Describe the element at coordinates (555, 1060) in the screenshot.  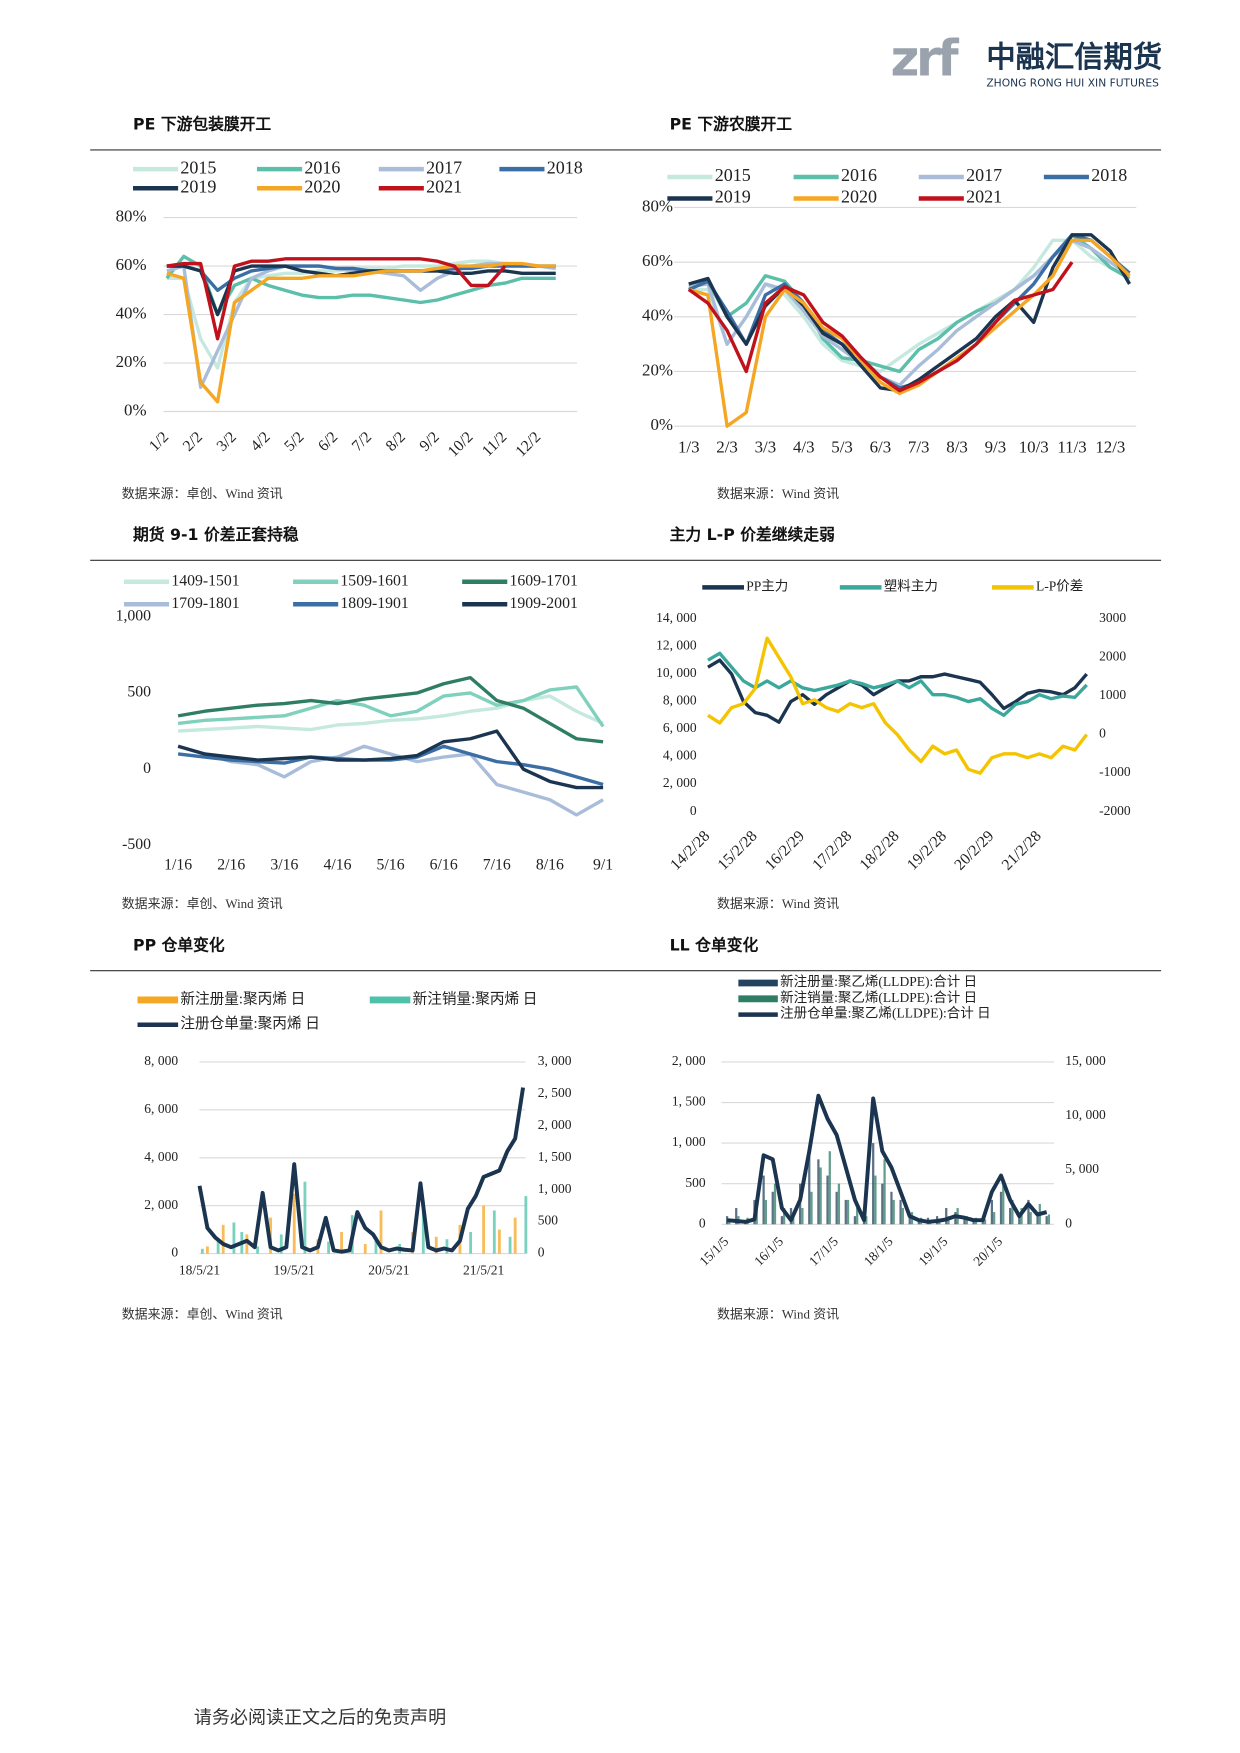
I see `y2-tick-label: 3, 000` at that location.